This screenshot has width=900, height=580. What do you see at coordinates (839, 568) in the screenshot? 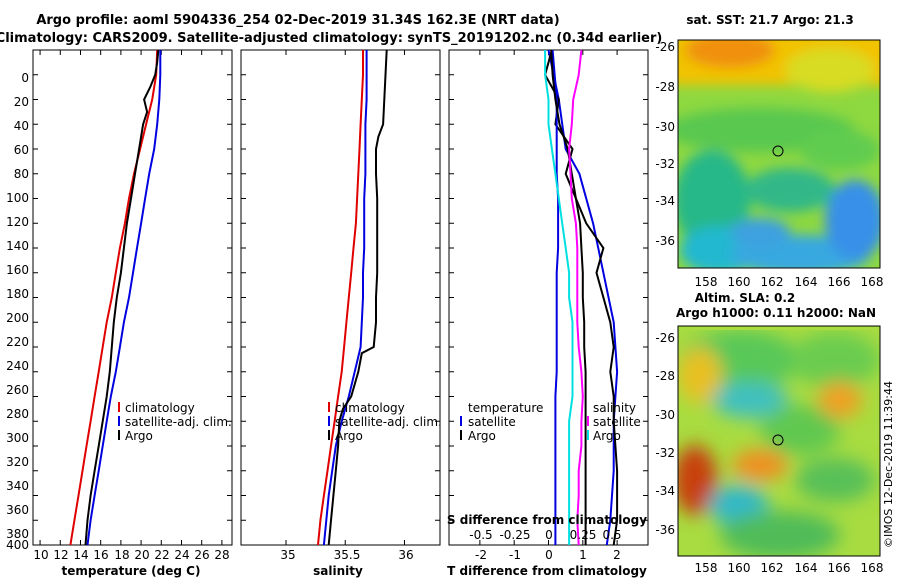
I see `sla-lon-166: 166` at bounding box center [839, 568].